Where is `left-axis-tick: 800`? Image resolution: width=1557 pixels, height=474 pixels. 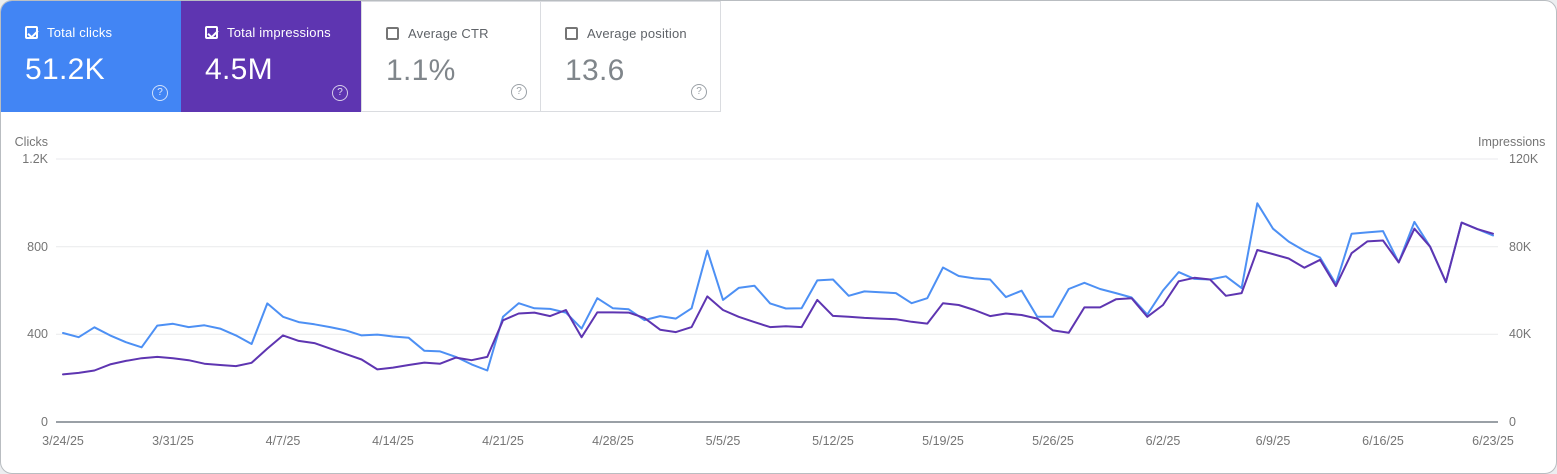 left-axis-tick: 800 is located at coordinates (37, 247).